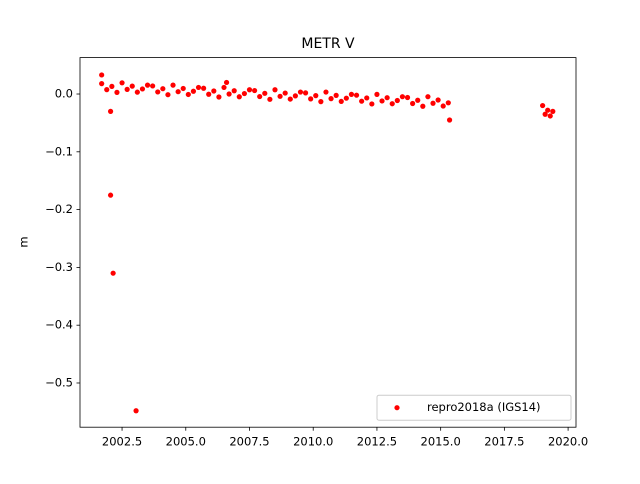 The image size is (640, 484). I want to click on x-tick-label: 2002.5, so click(122, 442).